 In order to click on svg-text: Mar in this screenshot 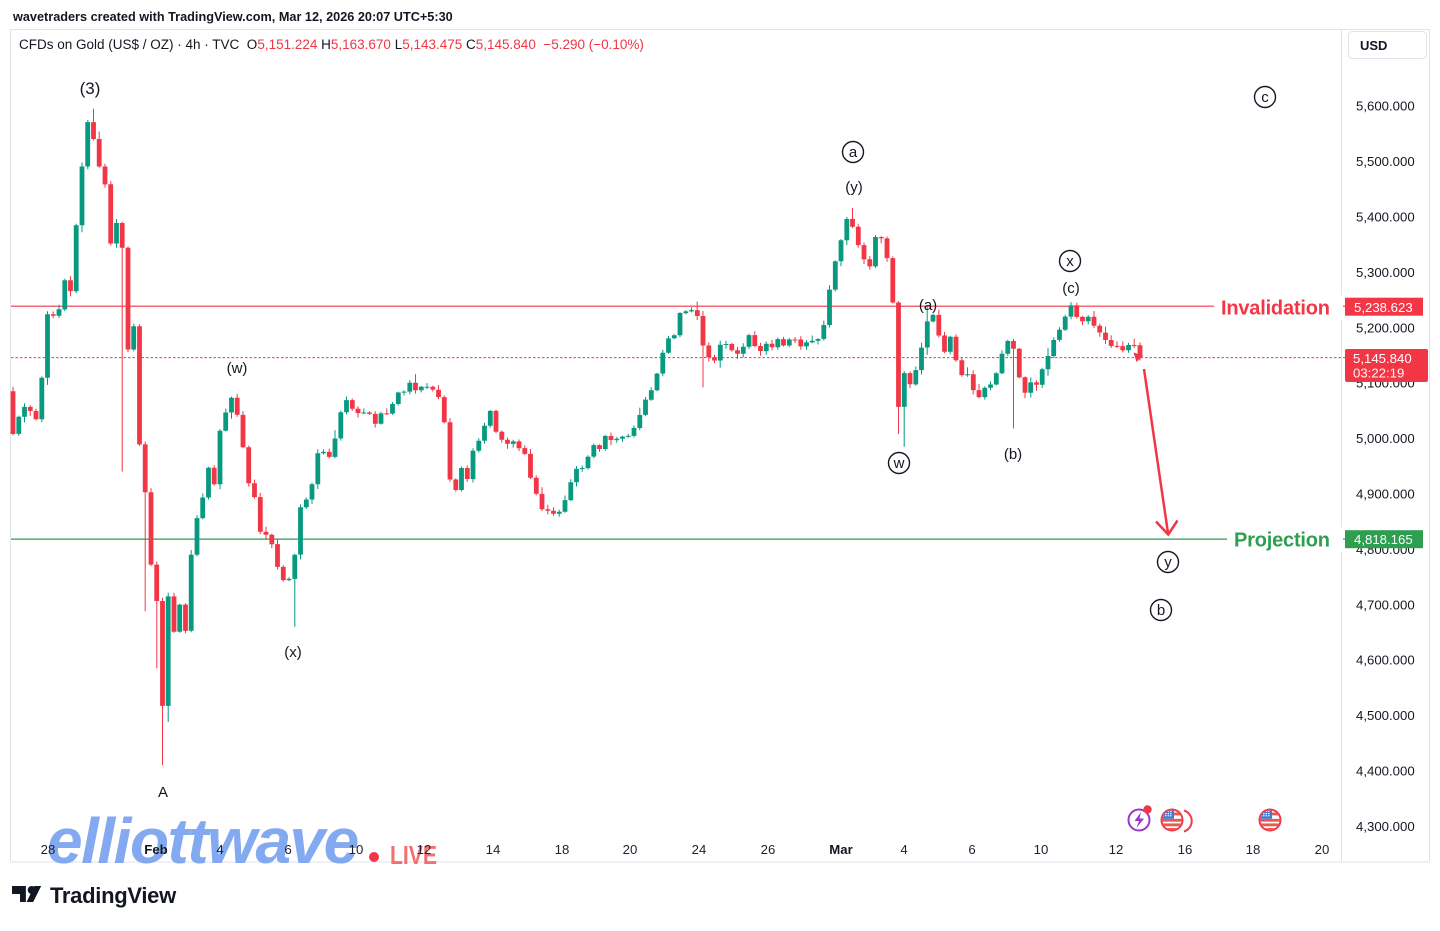, I will do `click(840, 849)`.